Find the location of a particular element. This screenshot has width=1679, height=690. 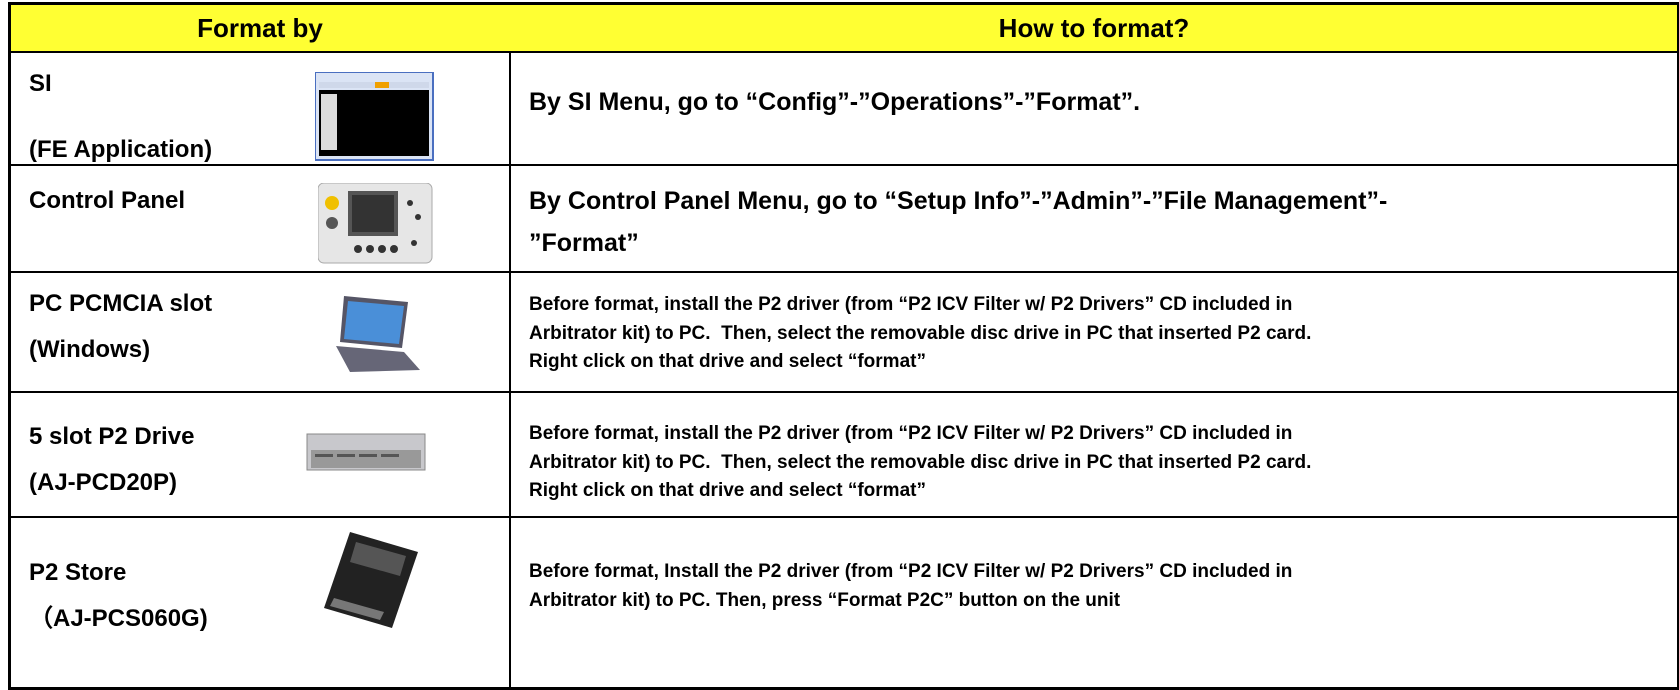

header-row: Format by How to format? is located at coordinates (844, 29).